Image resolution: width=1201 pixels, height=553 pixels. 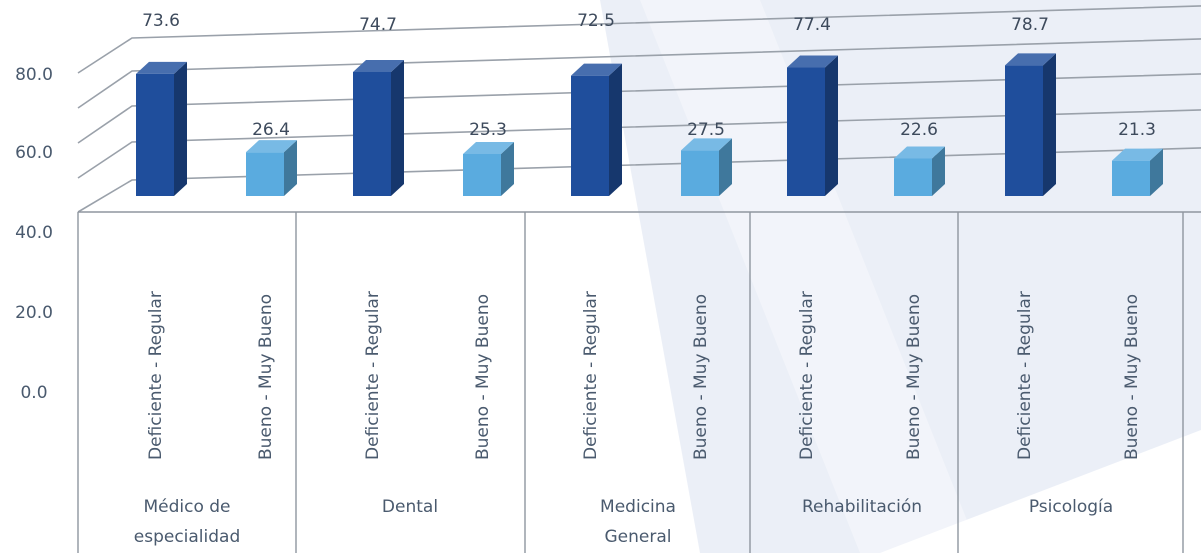 What do you see at coordinates (34, 313) in the screenshot?
I see `y-tick-label: 20.0` at bounding box center [34, 313].